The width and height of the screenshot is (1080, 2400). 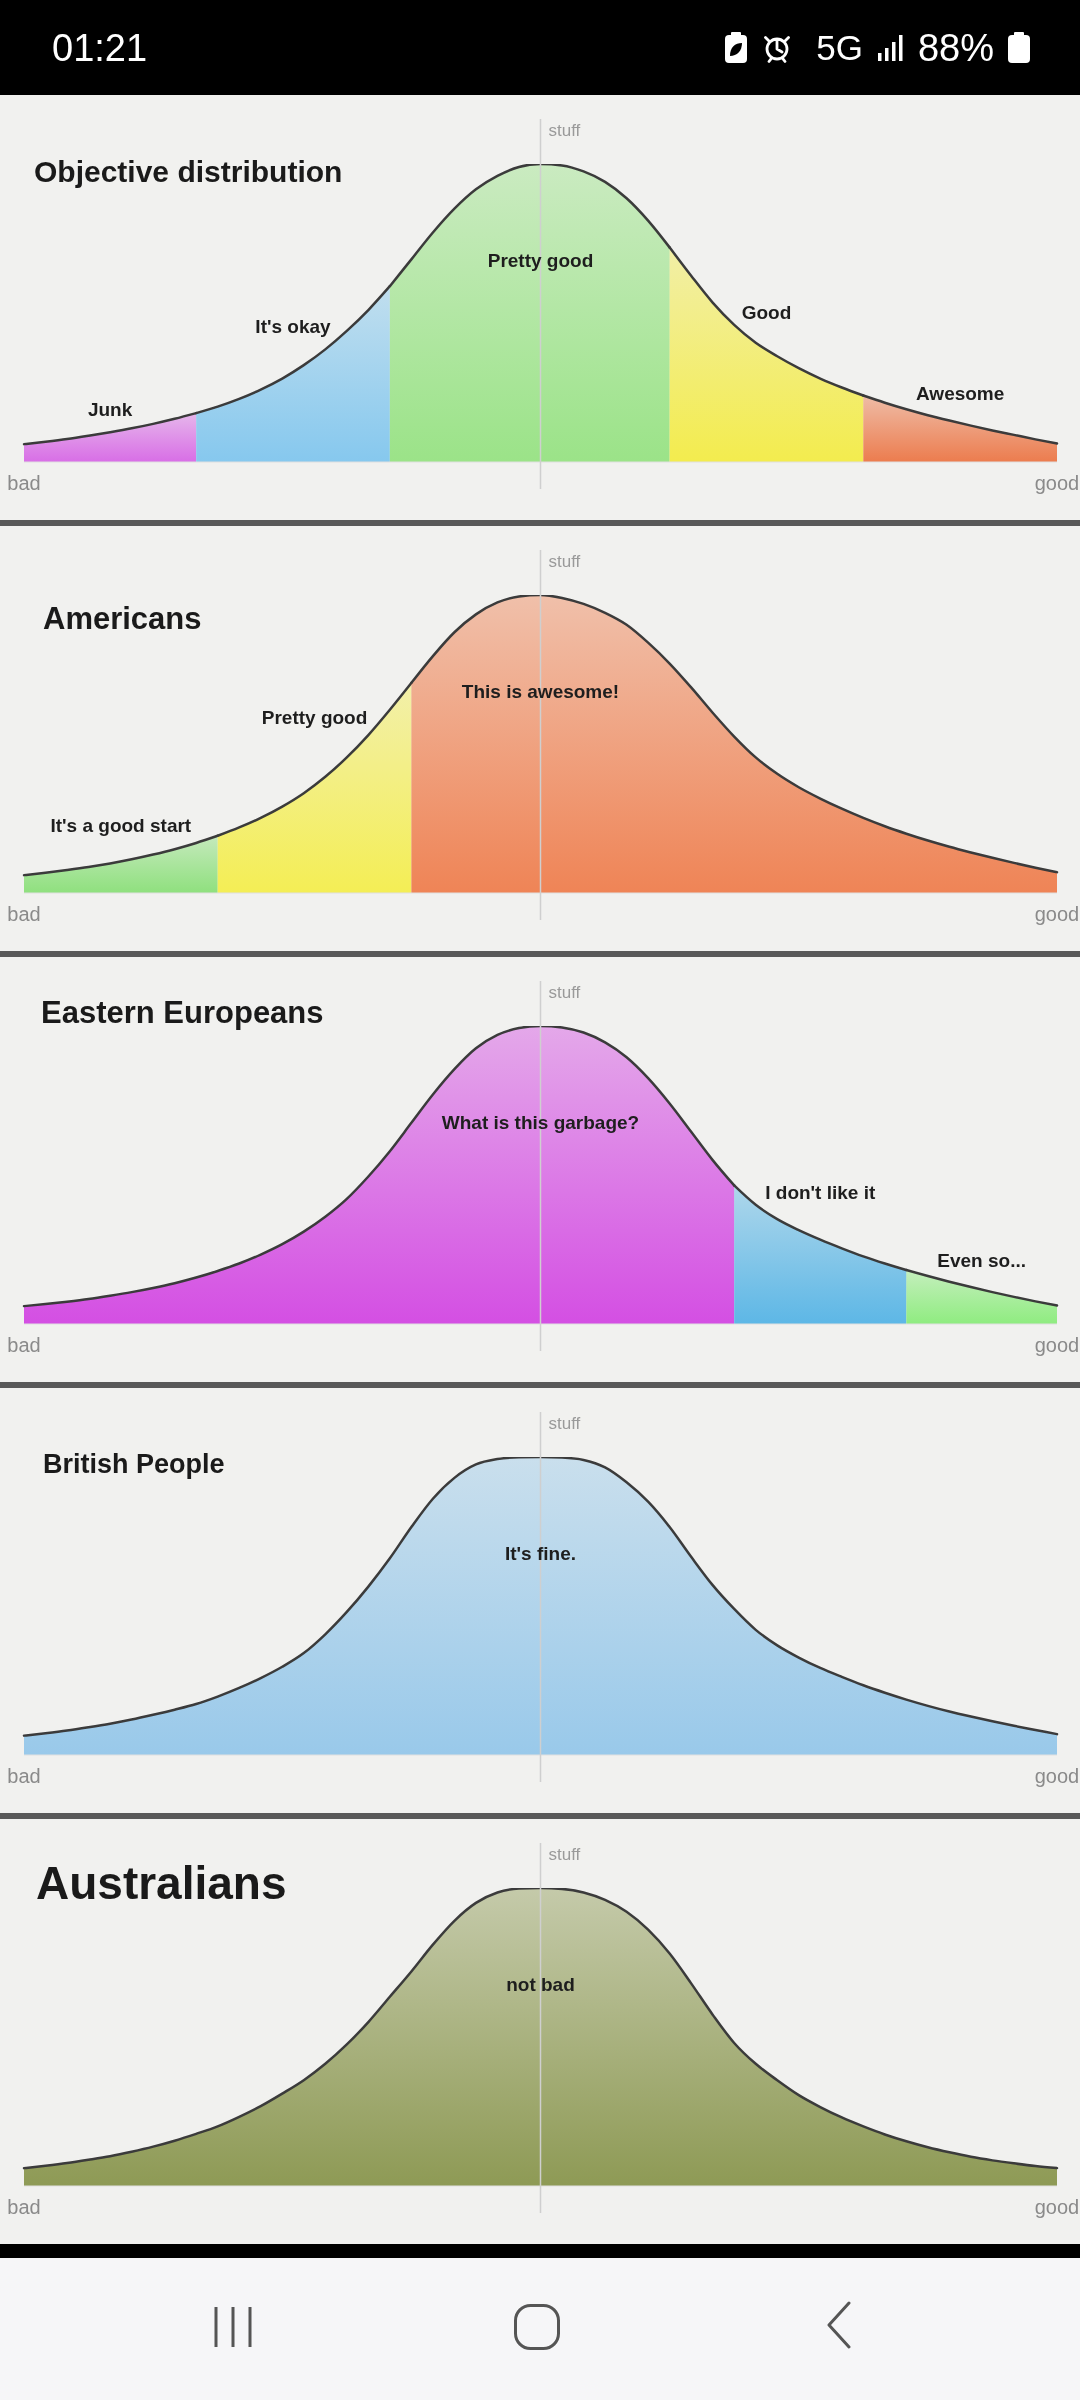 What do you see at coordinates (540, 1985) in the screenshot?
I see `series-label: not bad` at bounding box center [540, 1985].